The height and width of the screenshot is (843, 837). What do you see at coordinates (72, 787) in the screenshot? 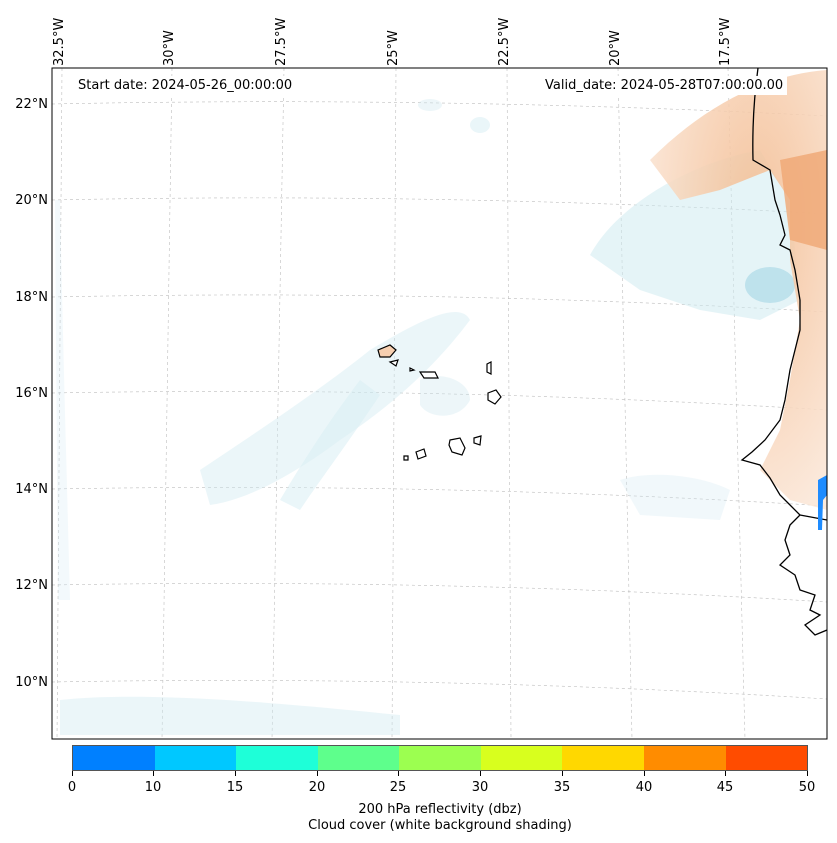
I see `colorbar-tick-label: 0` at bounding box center [72, 787].